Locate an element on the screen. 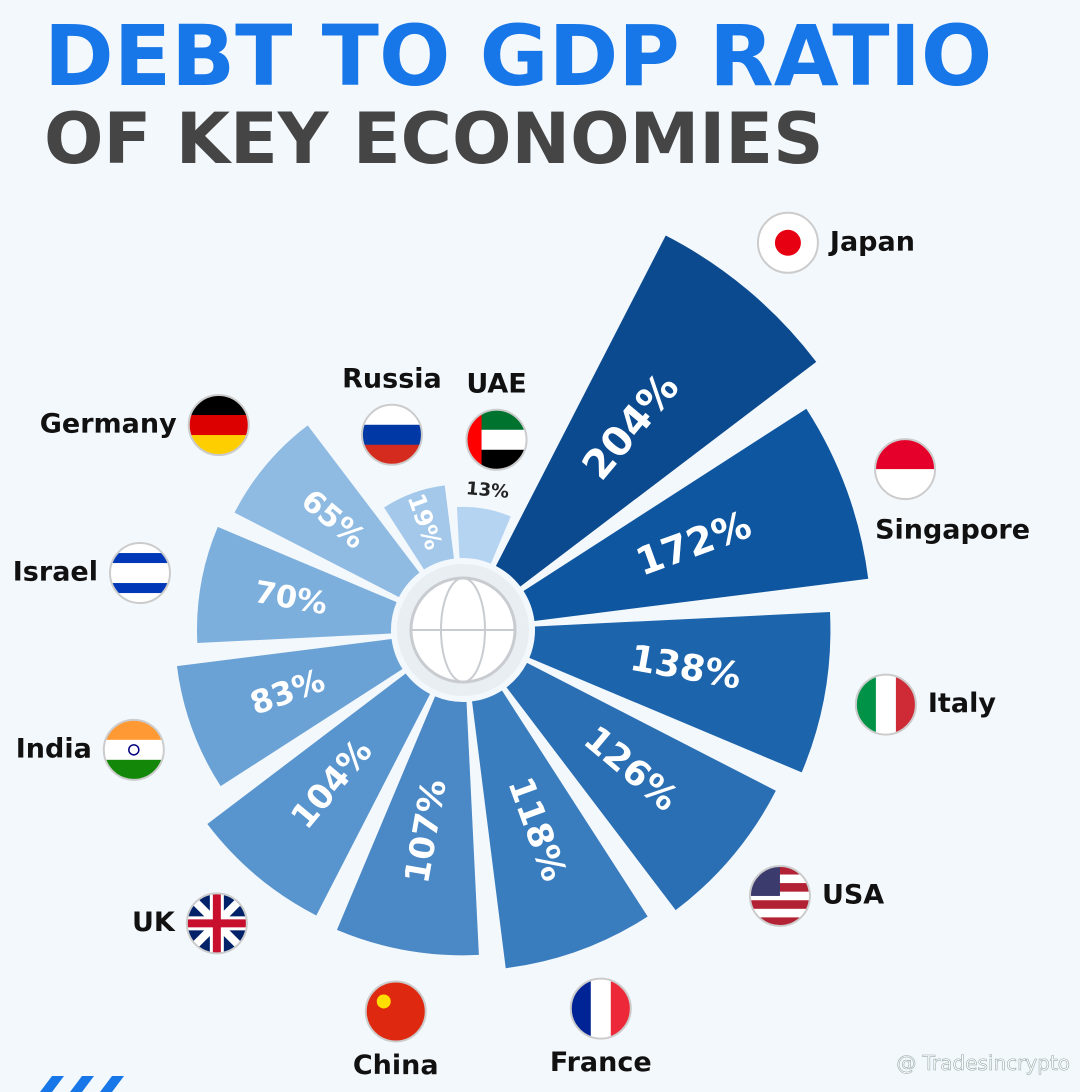  center-globe is located at coordinates (463, 630).